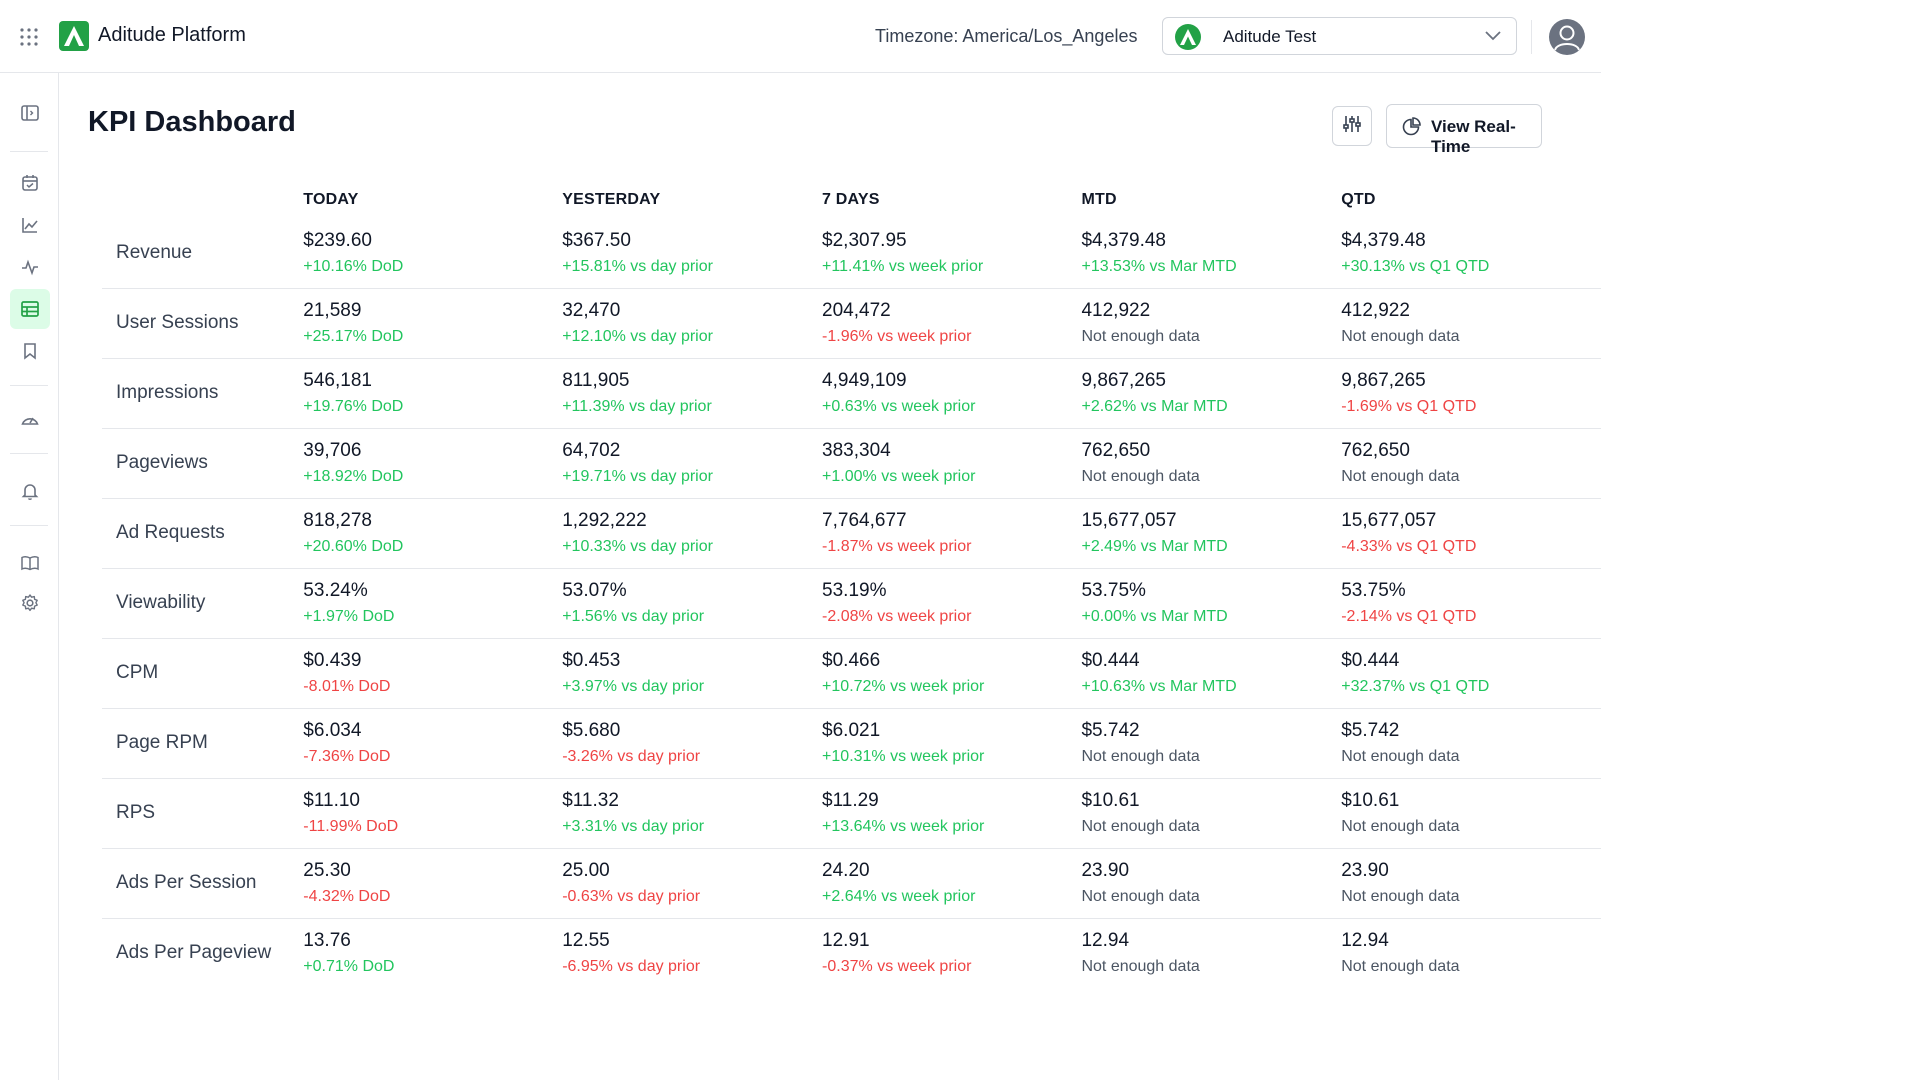 This screenshot has width=1920, height=1080. What do you see at coordinates (1116, 450) in the screenshot?
I see `kpi-value: 762,650` at bounding box center [1116, 450].